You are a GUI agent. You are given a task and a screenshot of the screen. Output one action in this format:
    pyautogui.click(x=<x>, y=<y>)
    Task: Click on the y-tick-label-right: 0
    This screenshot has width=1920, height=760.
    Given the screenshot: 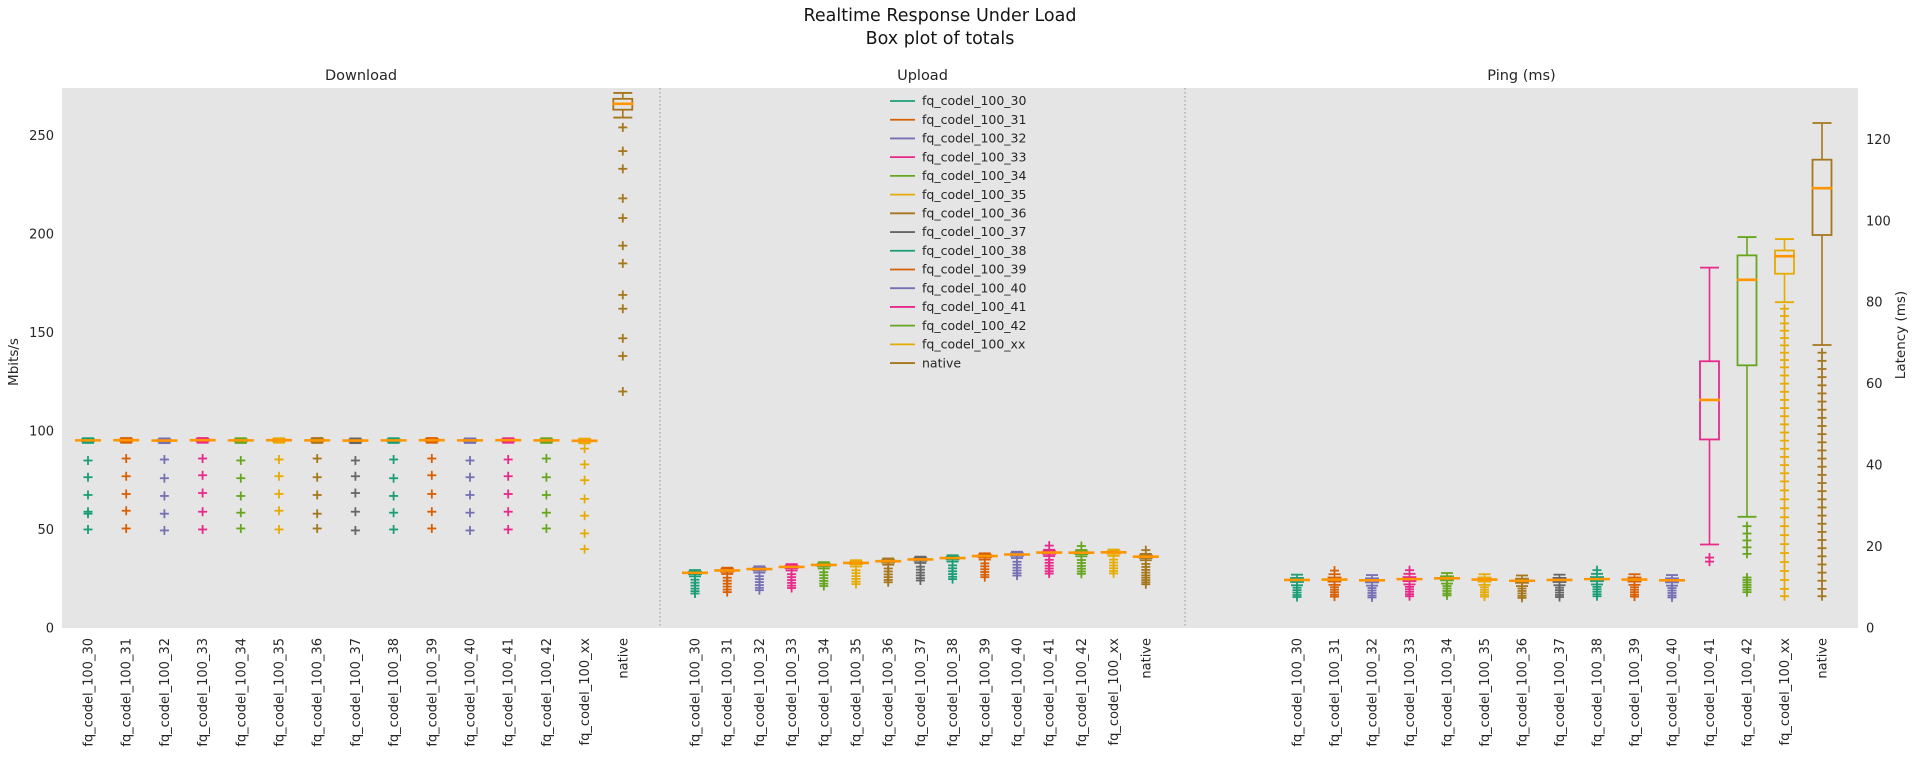 What is the action you would take?
    pyautogui.click(x=1870, y=629)
    